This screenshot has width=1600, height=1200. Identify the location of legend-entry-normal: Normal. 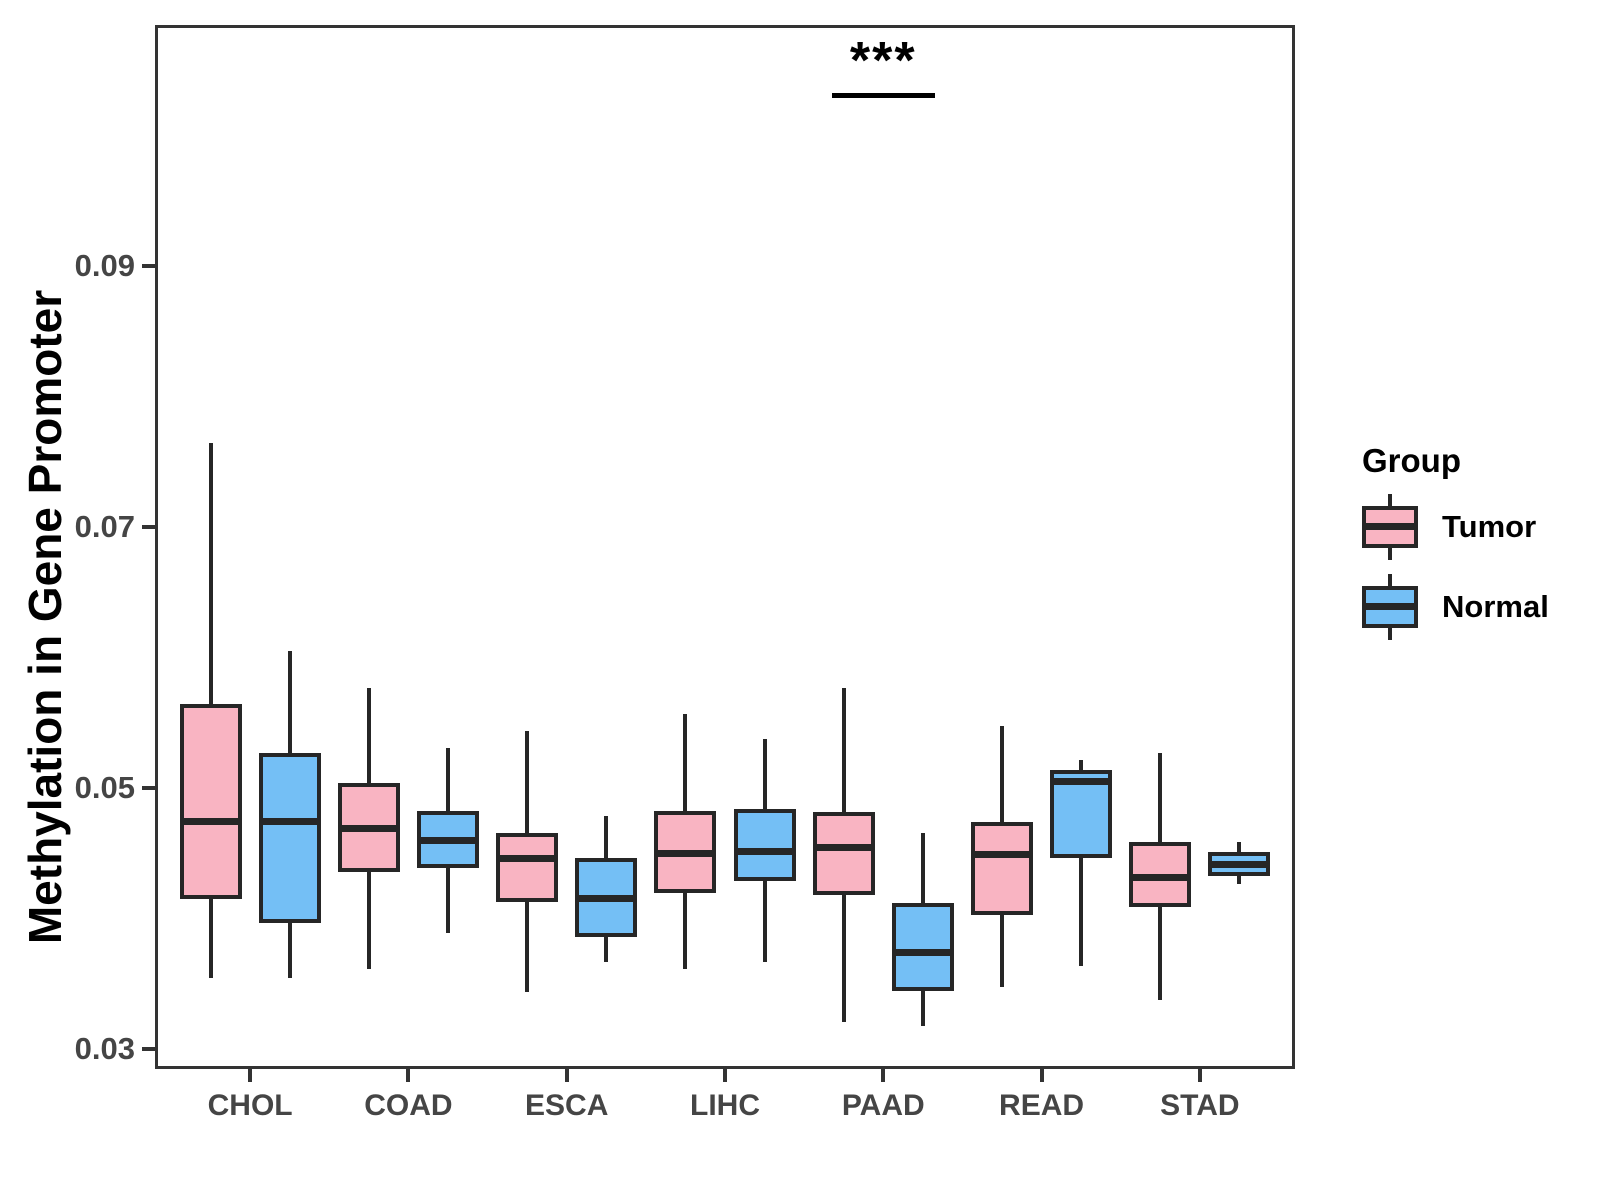
(1481, 607).